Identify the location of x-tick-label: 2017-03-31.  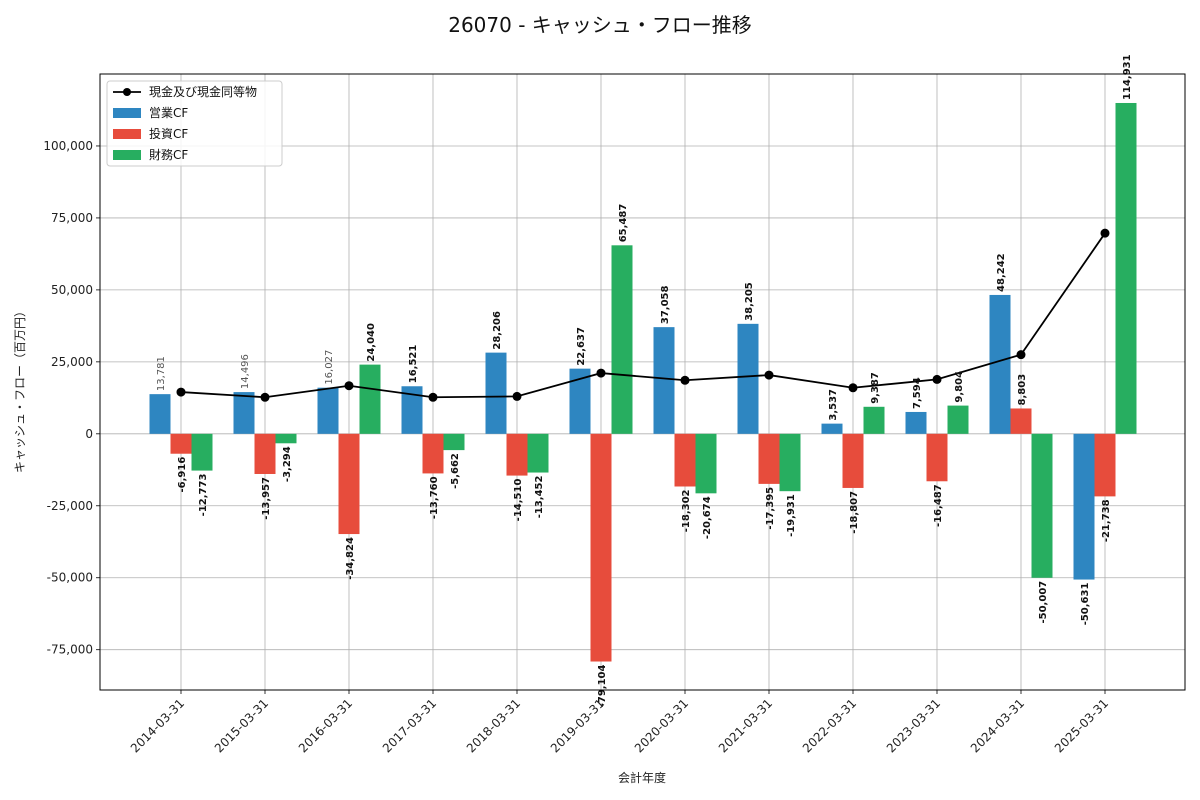
(409, 725).